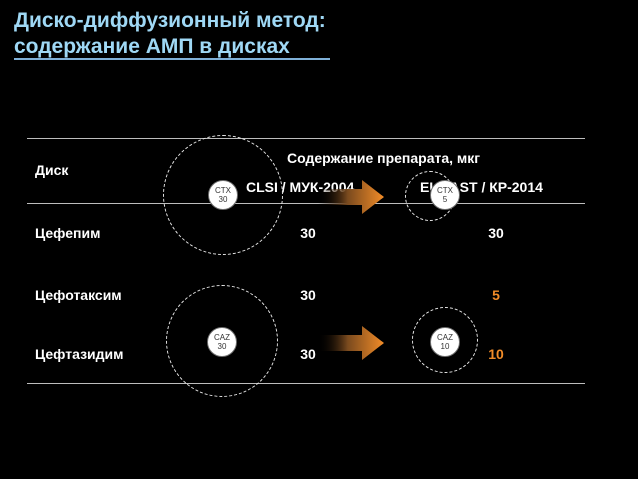 The image size is (638, 479). Describe the element at coordinates (78, 295) in the screenshot. I see `row-label-cefotaxime: Цефотаксим` at that location.